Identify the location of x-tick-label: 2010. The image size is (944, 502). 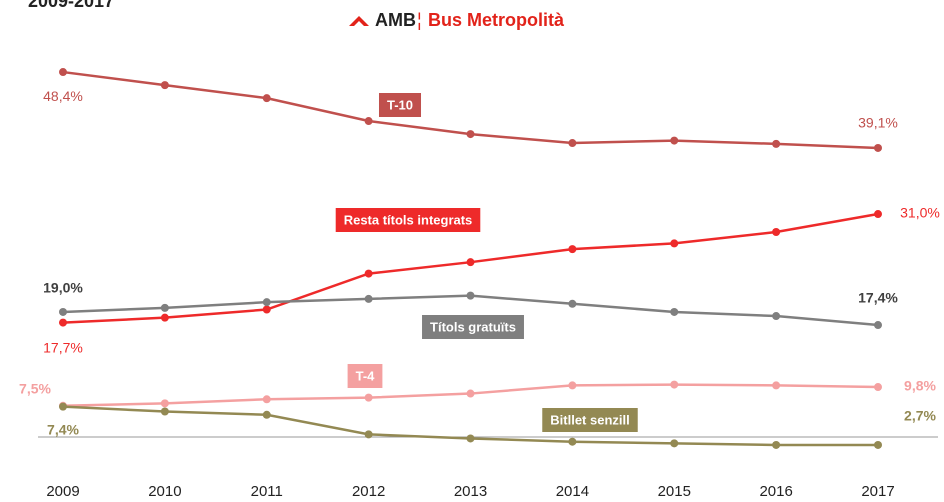
(164, 491).